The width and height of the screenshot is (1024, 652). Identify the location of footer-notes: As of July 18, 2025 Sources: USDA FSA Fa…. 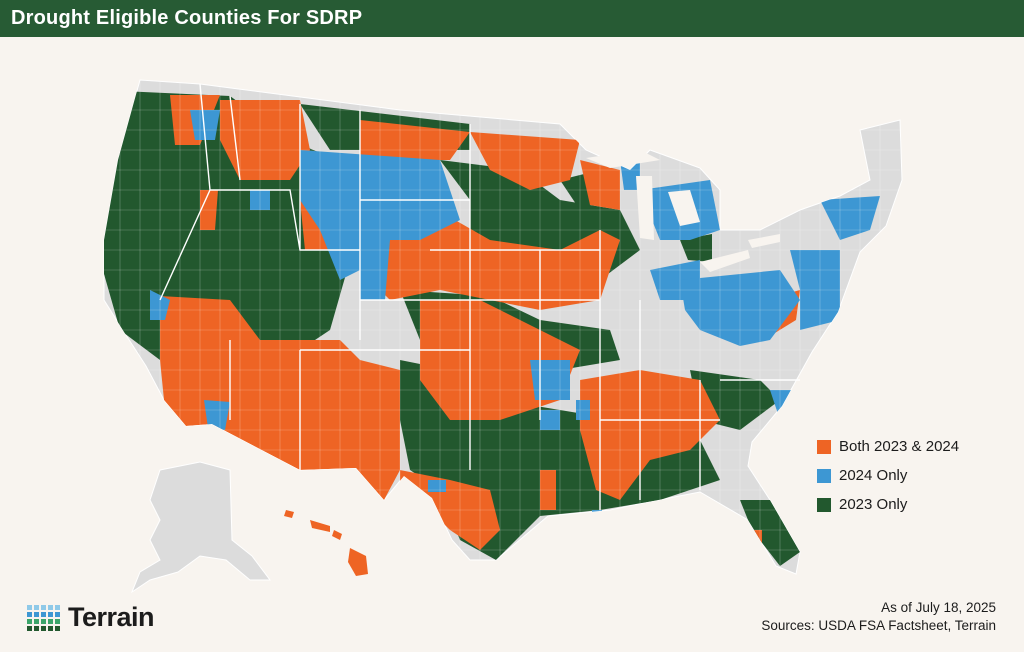
(878, 617).